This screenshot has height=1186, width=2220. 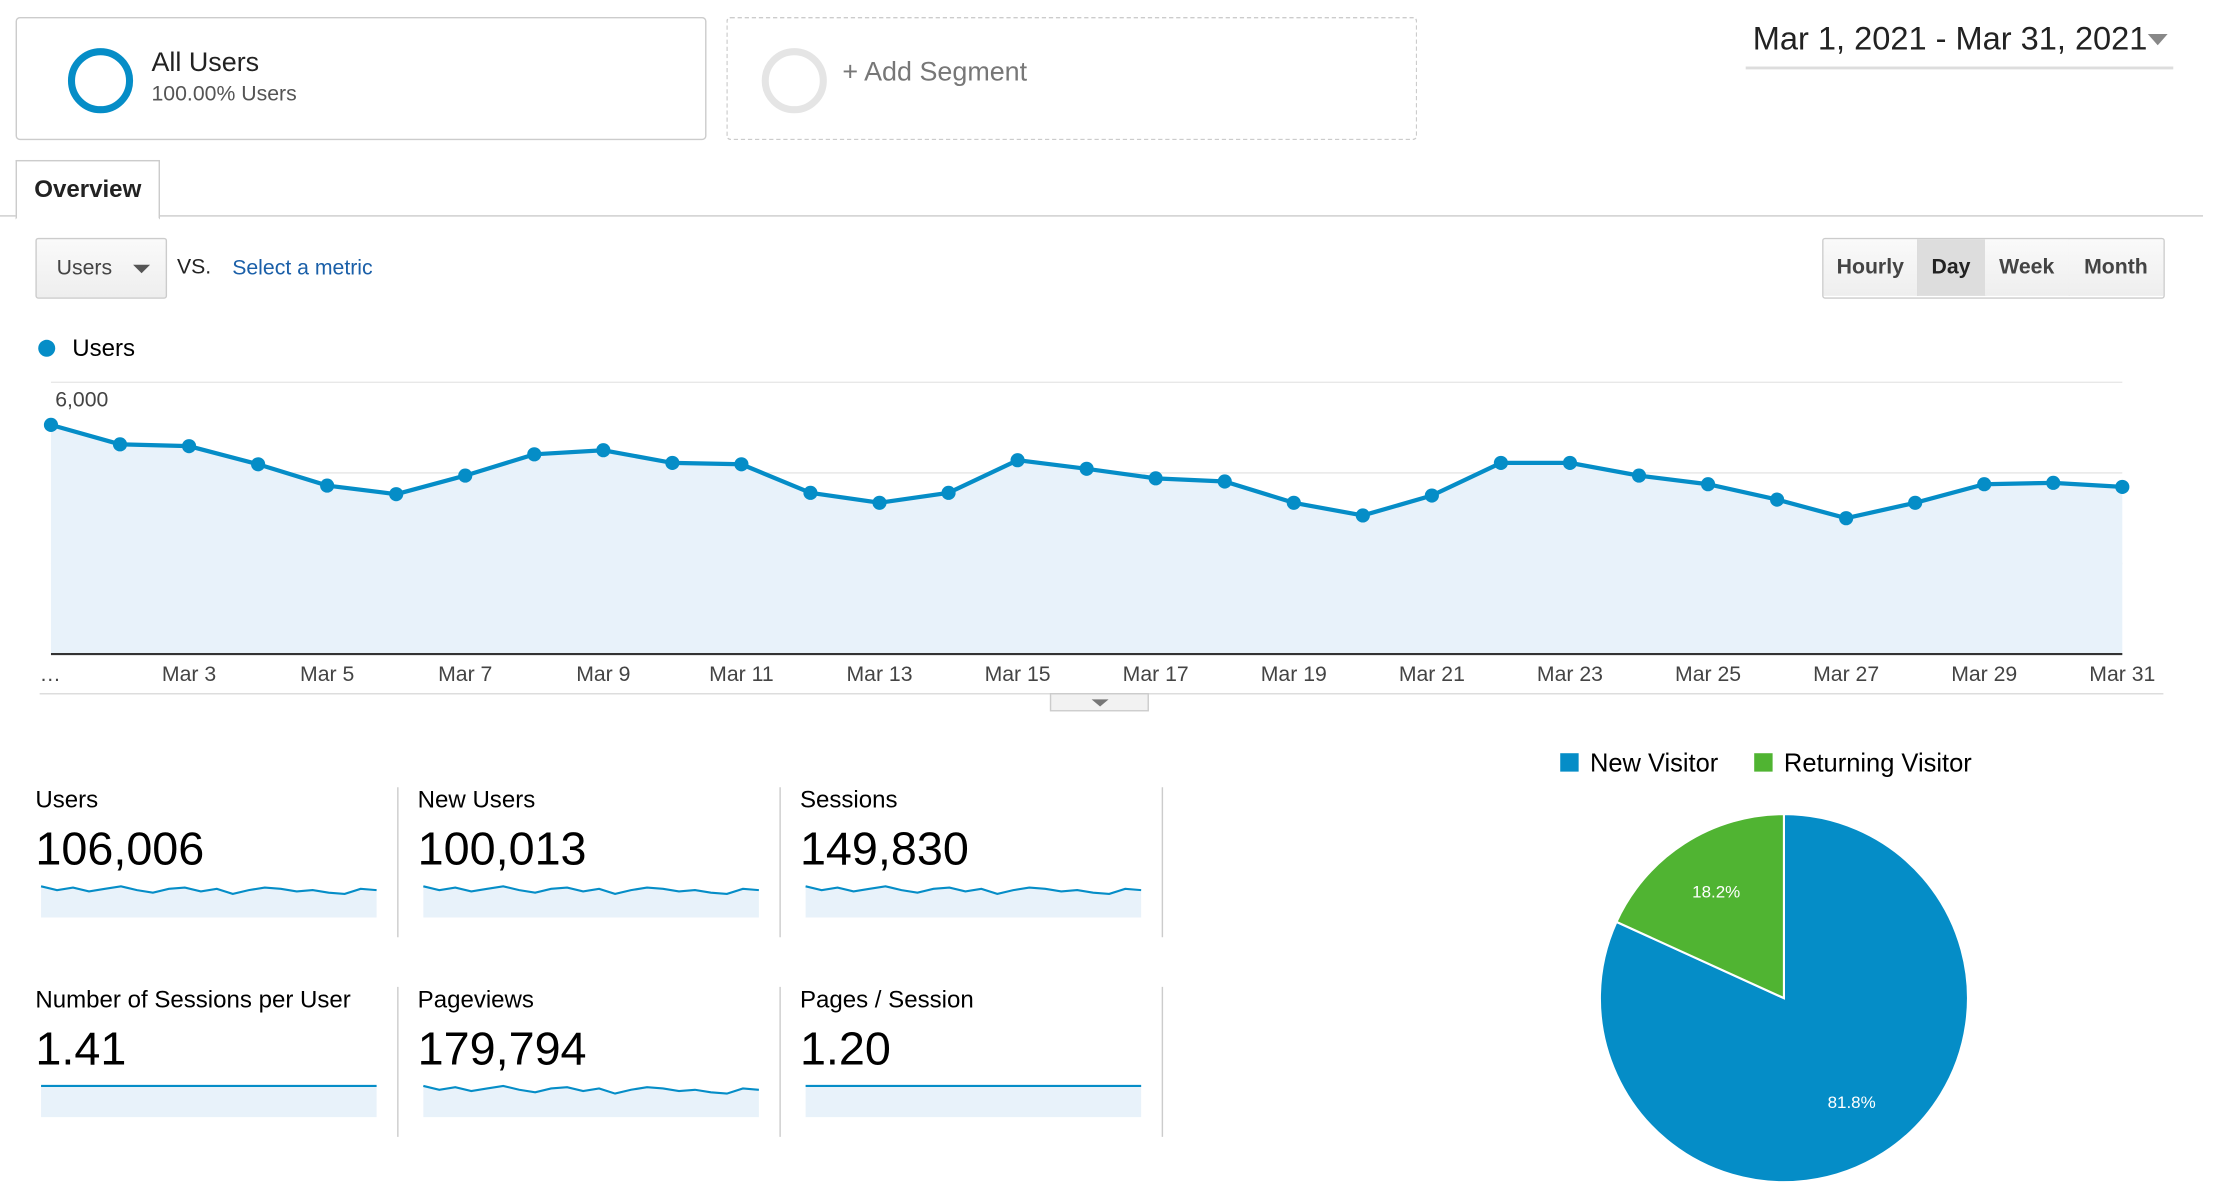 I want to click on metric-dropdown-label: Users, so click(x=84, y=268).